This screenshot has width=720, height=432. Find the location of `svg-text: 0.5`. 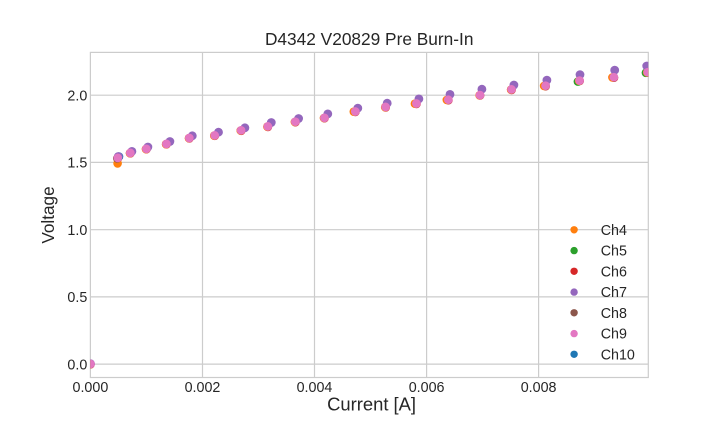

svg-text: 0.5 is located at coordinates (77, 298).